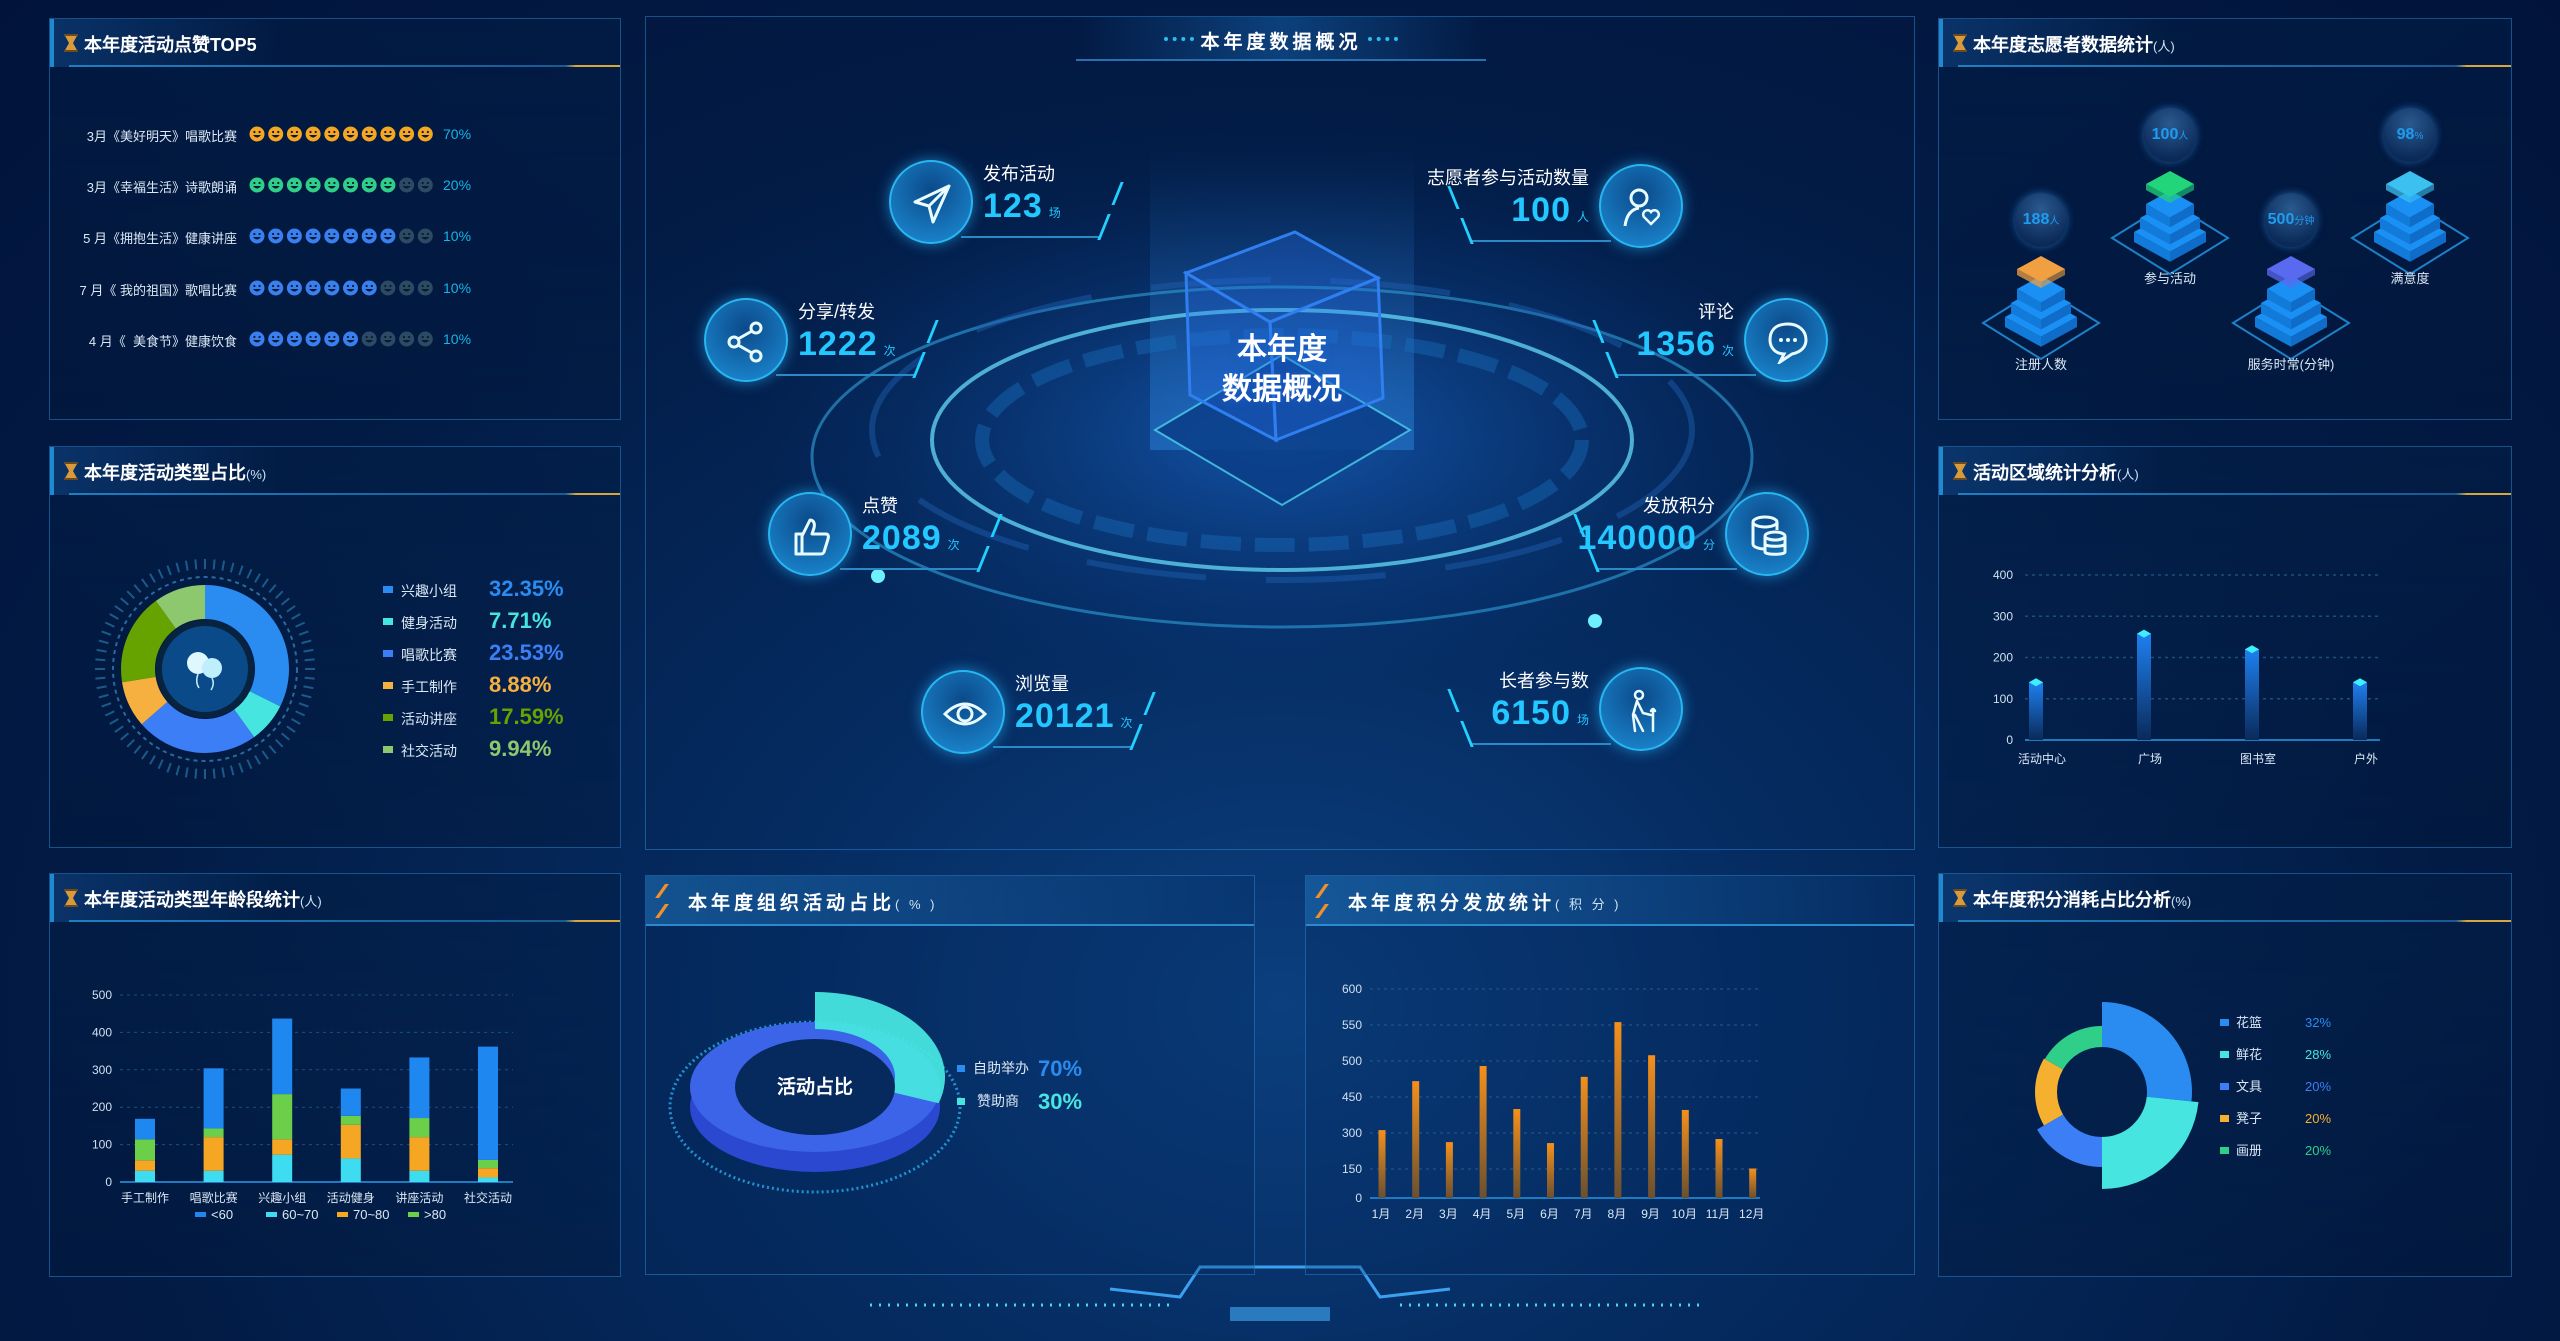 The image size is (2560, 1341). Describe the element at coordinates (1751, 1214) in the screenshot. I see `x-tick-label: 12月` at that location.